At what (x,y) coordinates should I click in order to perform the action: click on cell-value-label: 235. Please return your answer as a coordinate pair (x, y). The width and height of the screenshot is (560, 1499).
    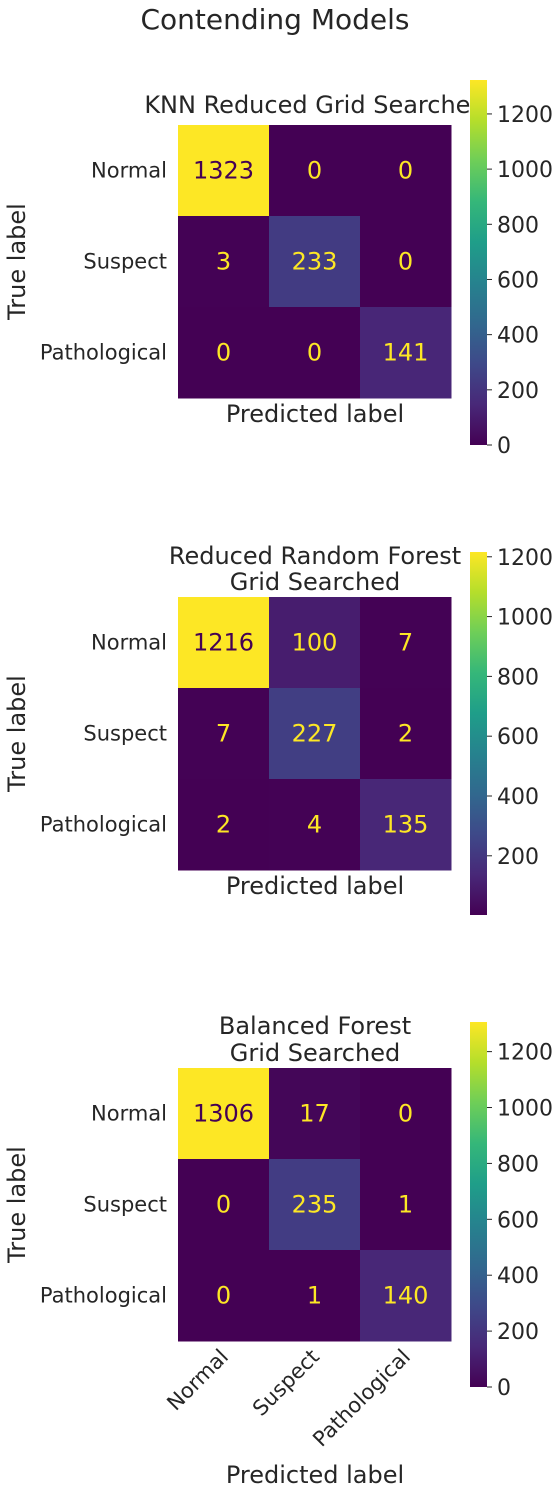
    Looking at the image, I should click on (315, 1205).